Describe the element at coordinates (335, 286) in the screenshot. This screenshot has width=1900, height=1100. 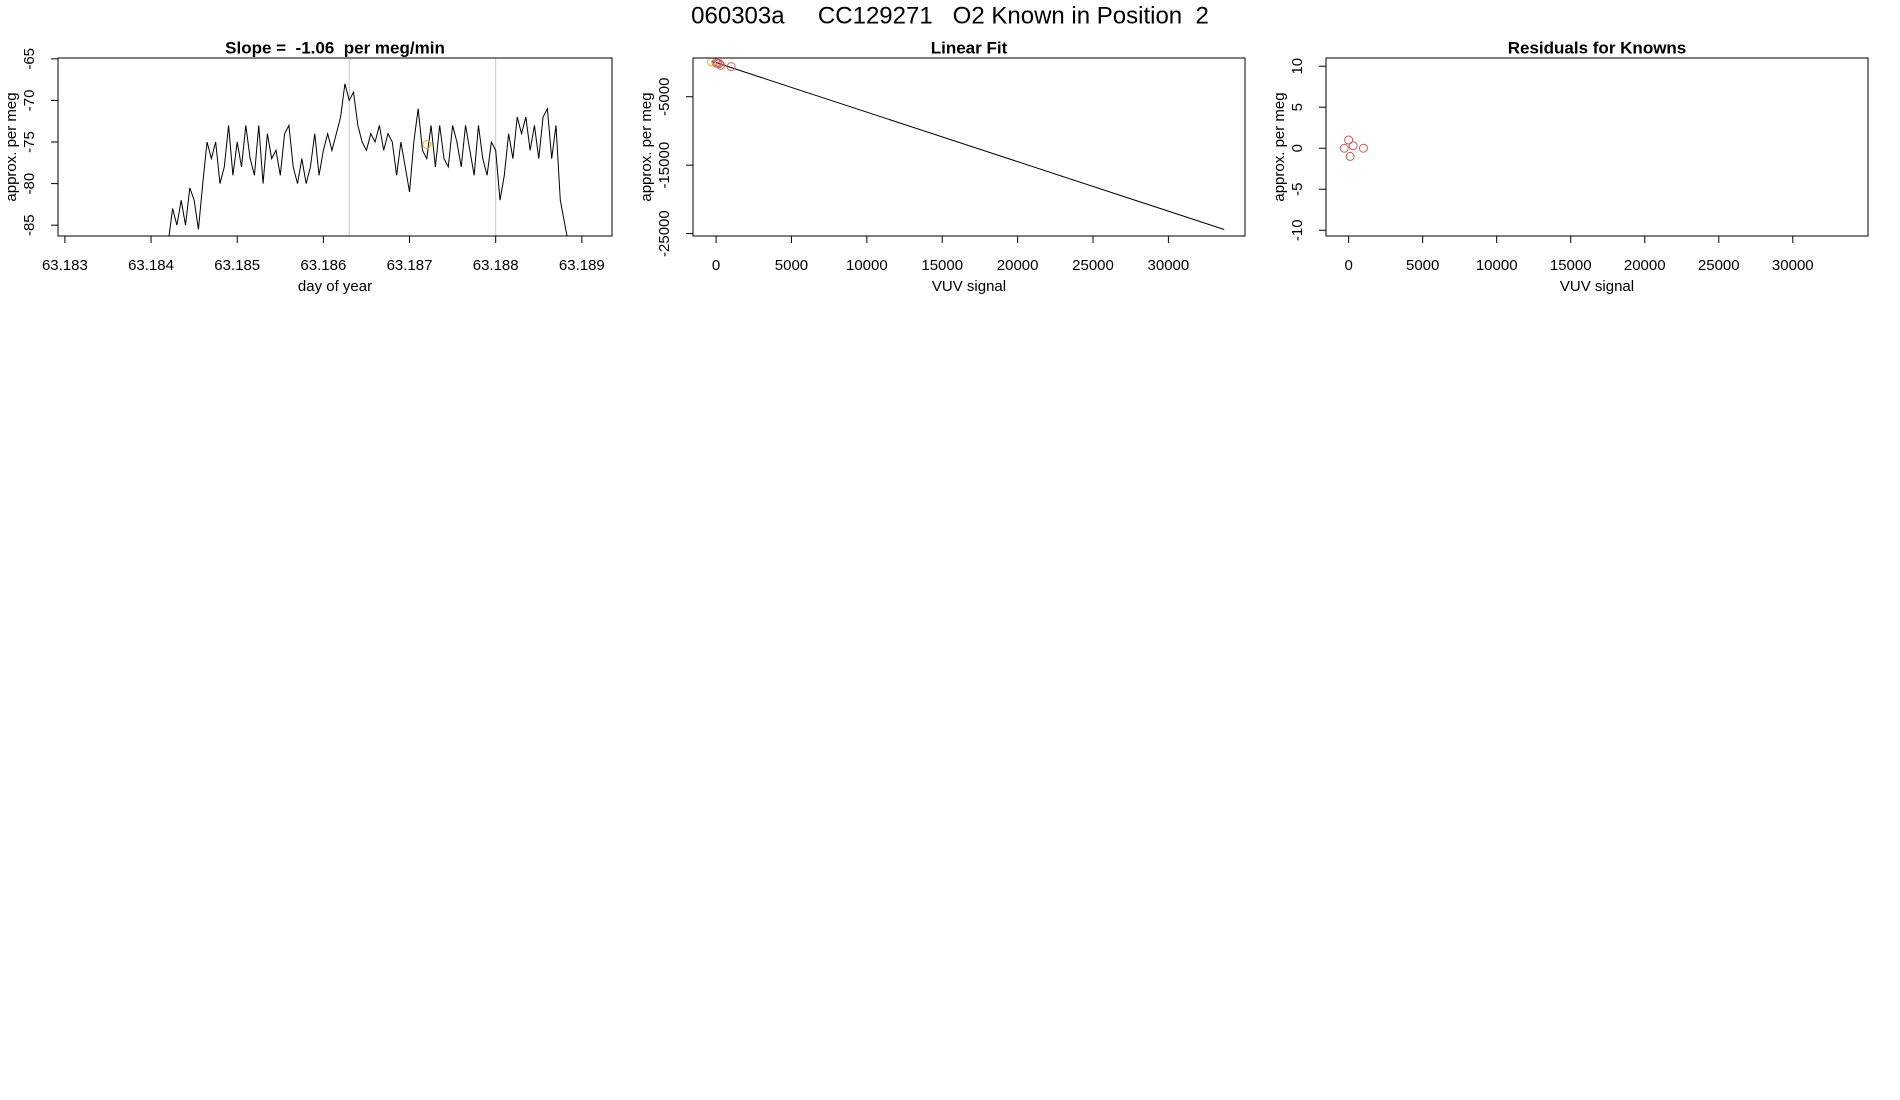
I see `x-axis-label: day of year` at that location.